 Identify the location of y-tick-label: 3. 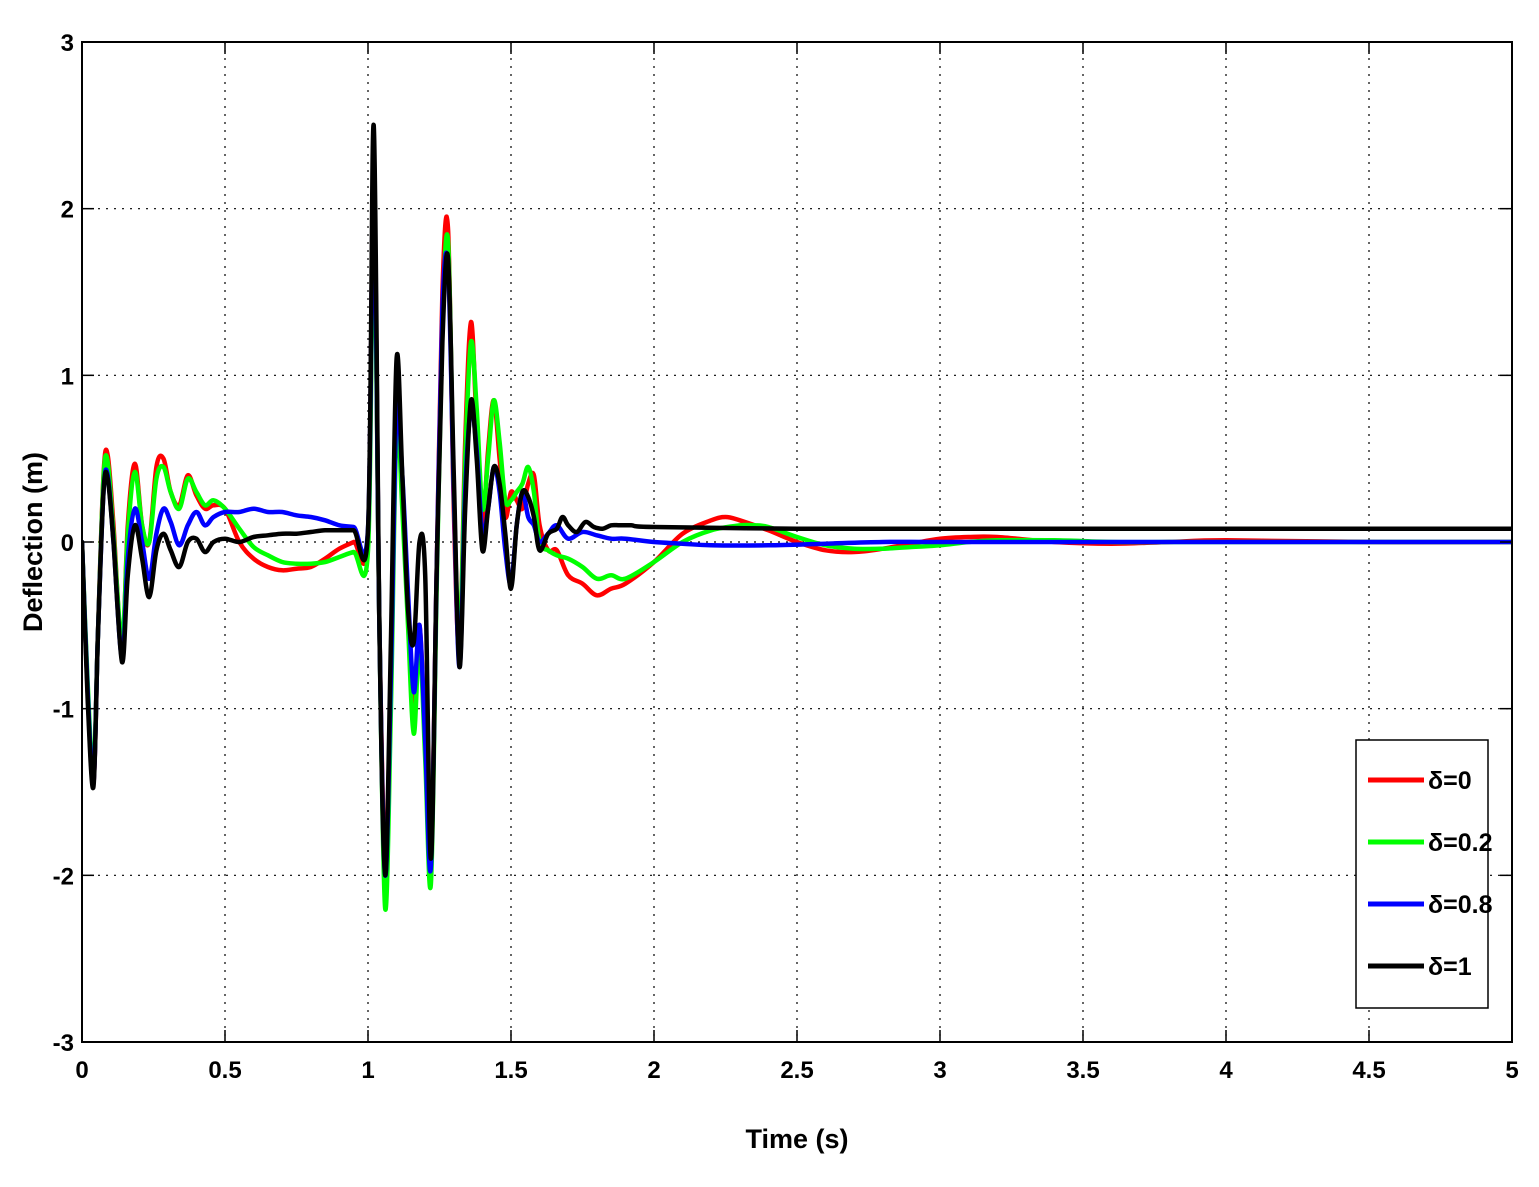
(67, 43).